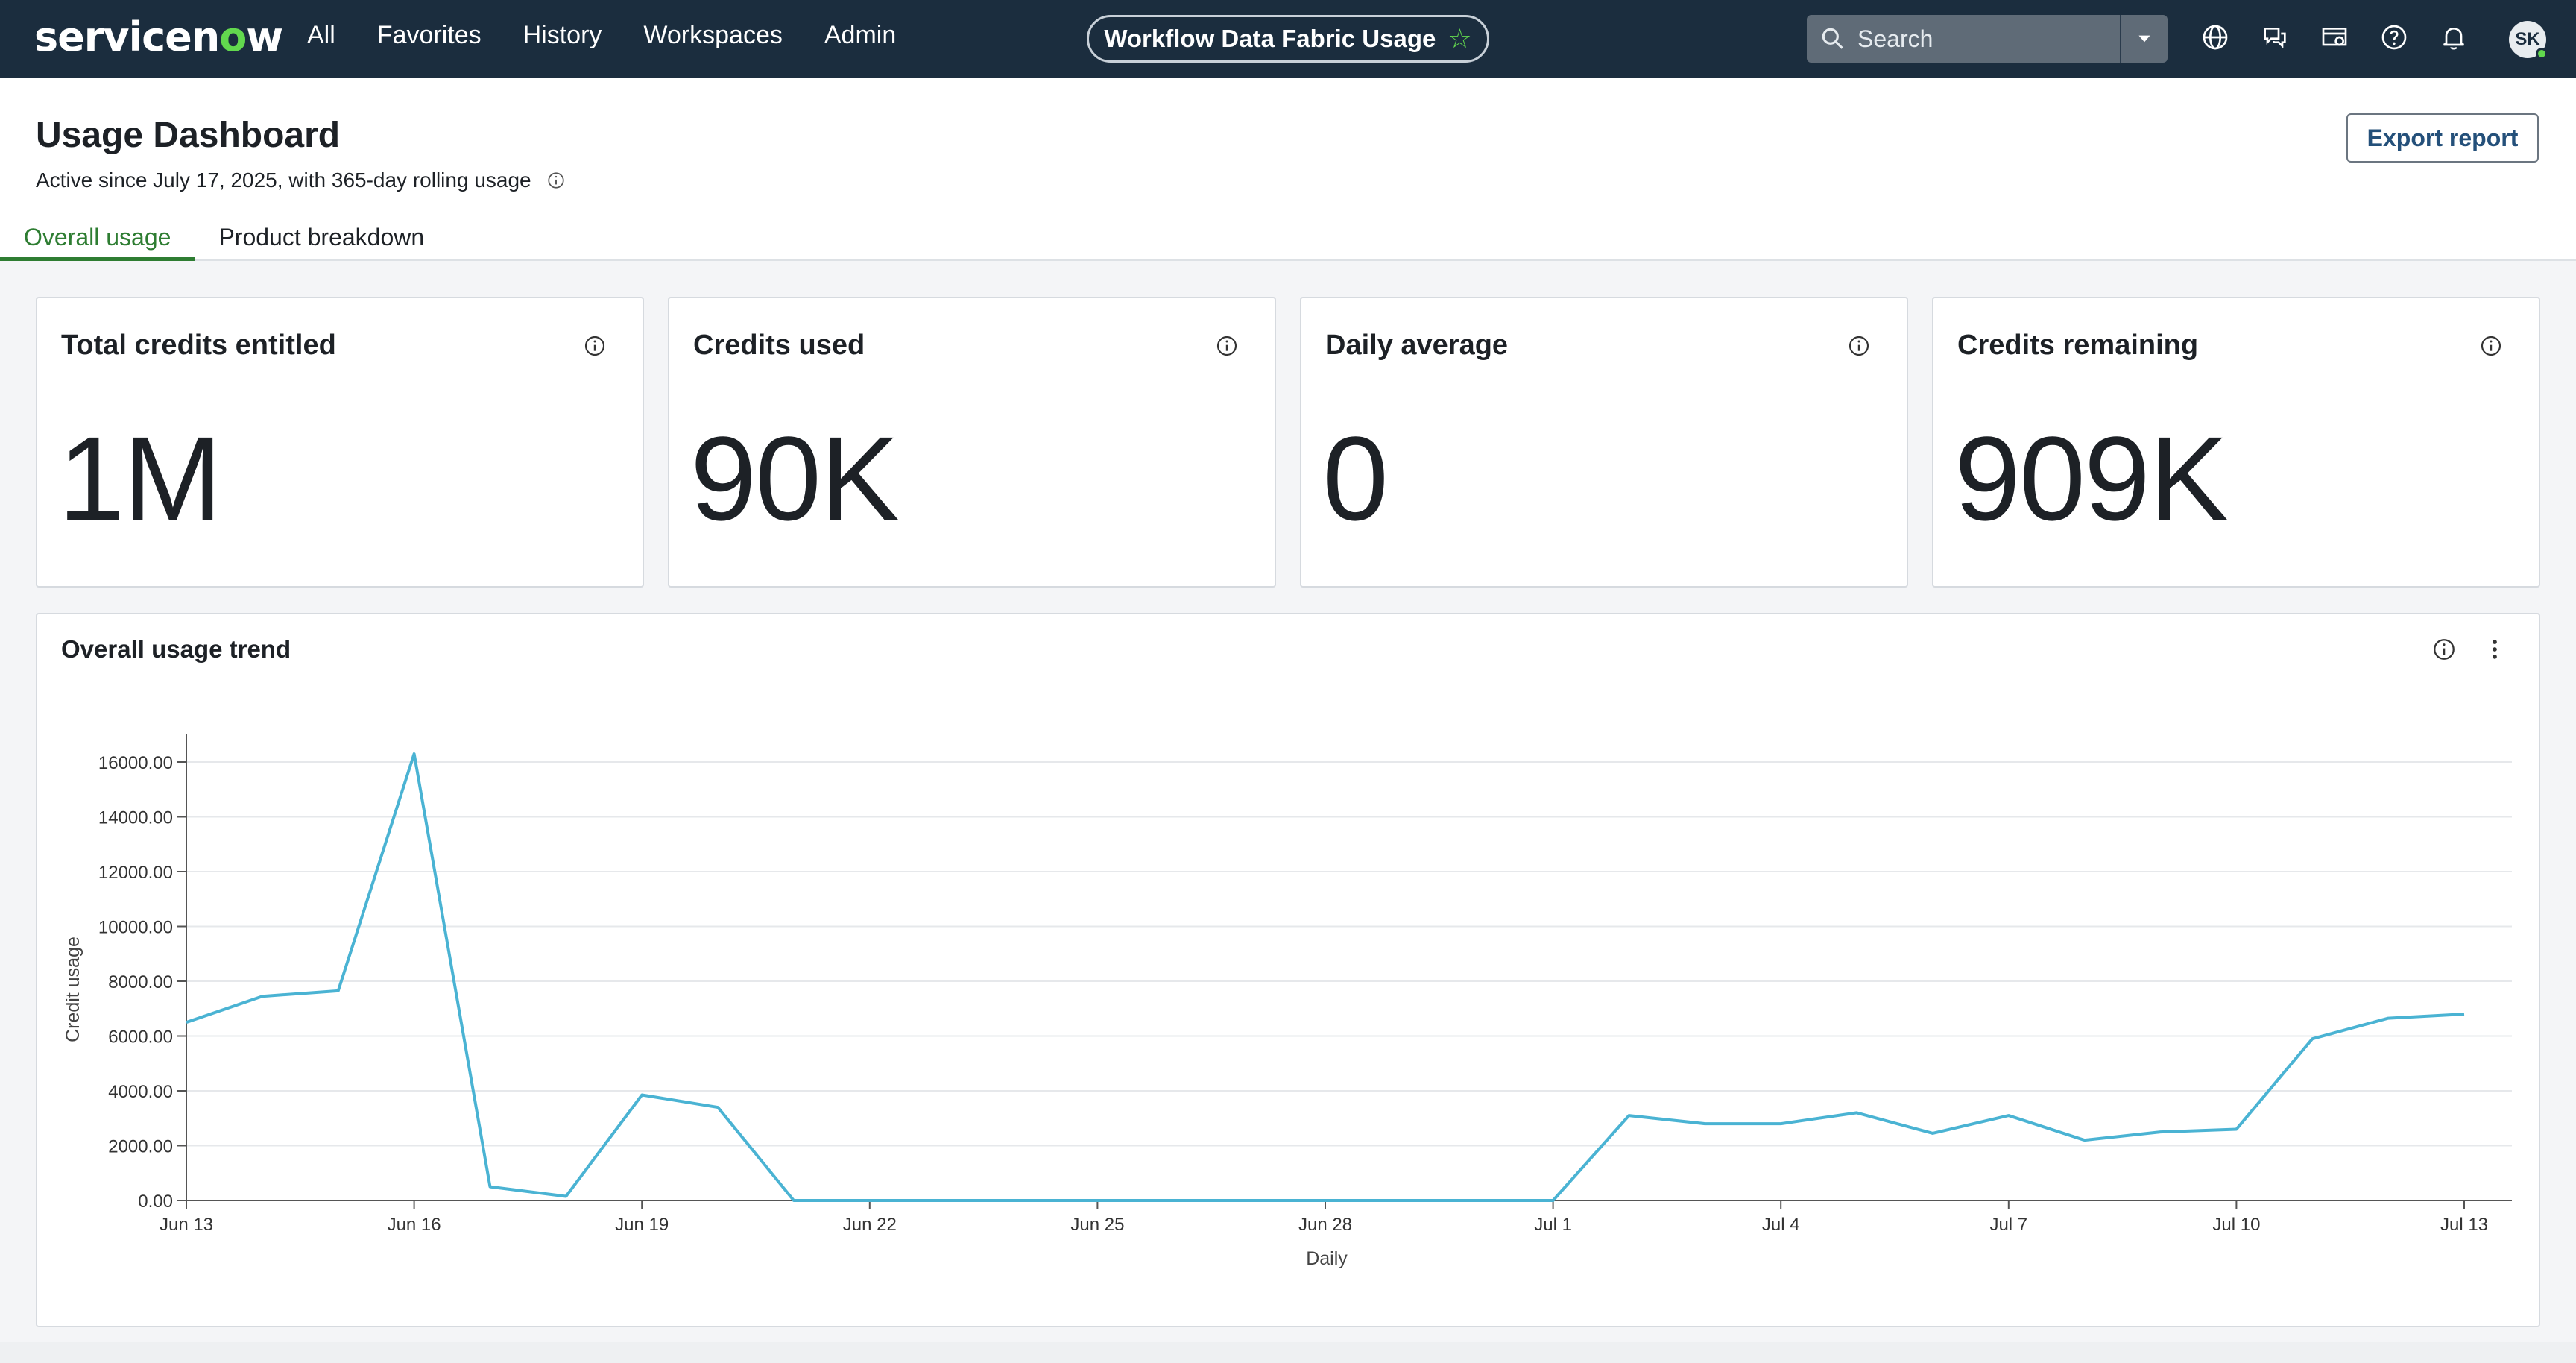  Describe the element at coordinates (1987, 39) in the screenshot. I see `search-box: Search` at that location.